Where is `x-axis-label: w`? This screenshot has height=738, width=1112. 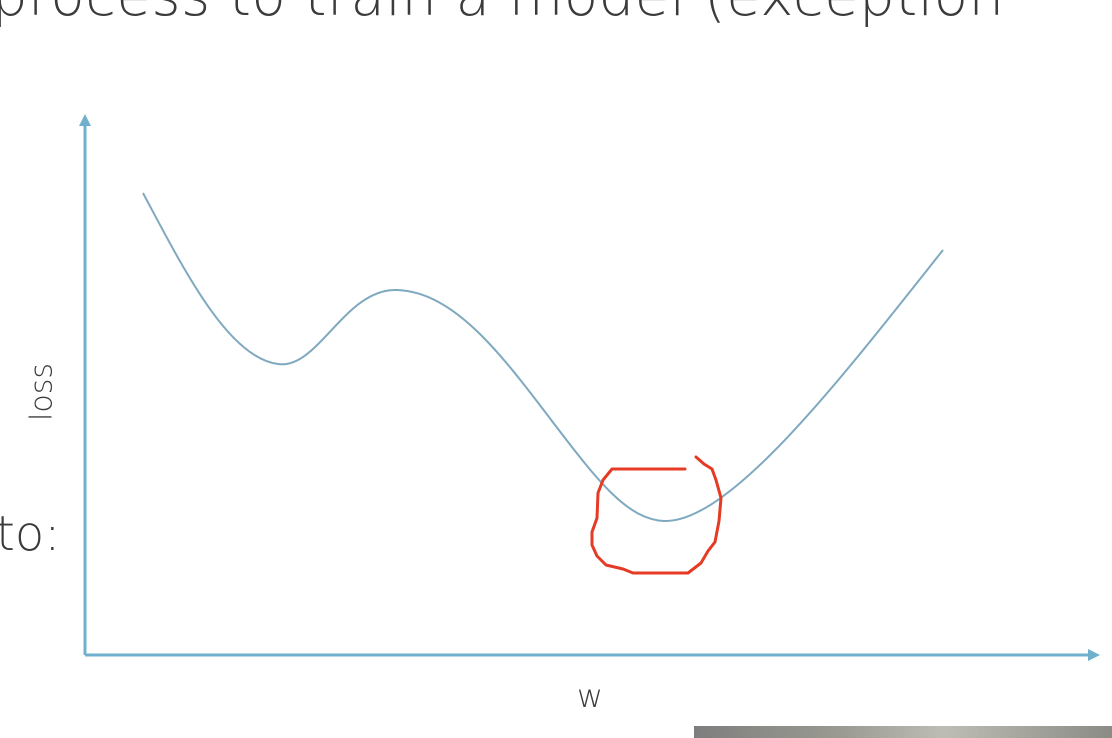 x-axis-label: w is located at coordinates (590, 696).